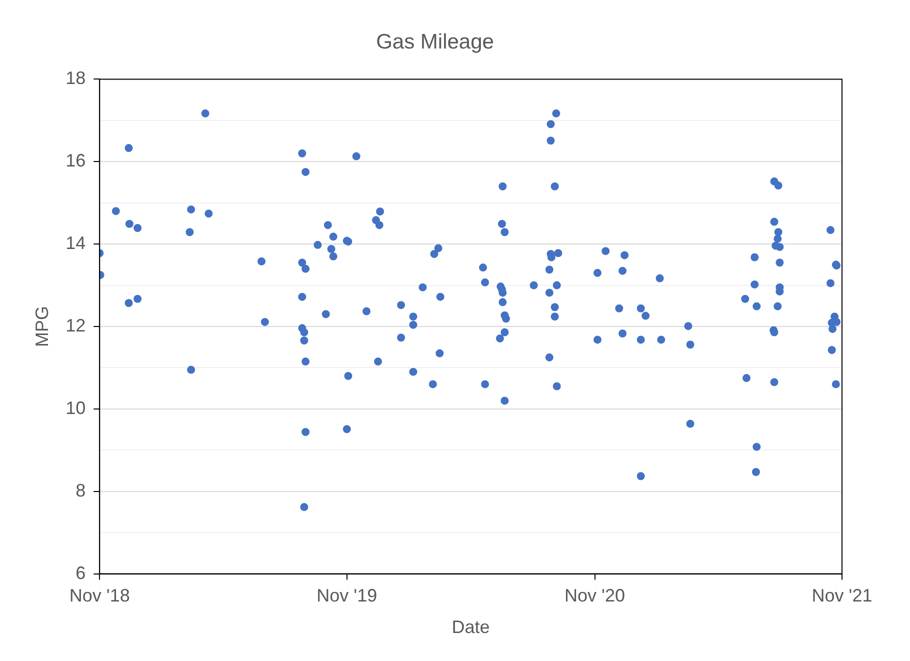  I want to click on y-tick-label: 16, so click(76, 160).